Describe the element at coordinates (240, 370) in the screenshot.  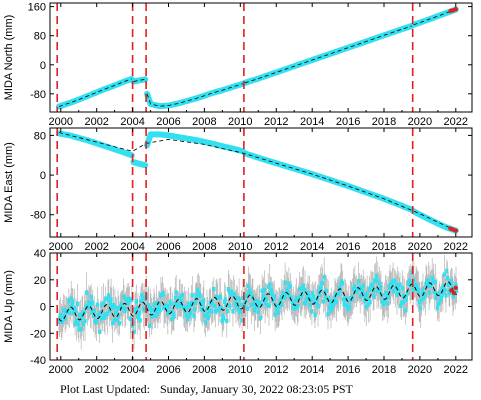
I see `x-tick-label: 2010` at that location.